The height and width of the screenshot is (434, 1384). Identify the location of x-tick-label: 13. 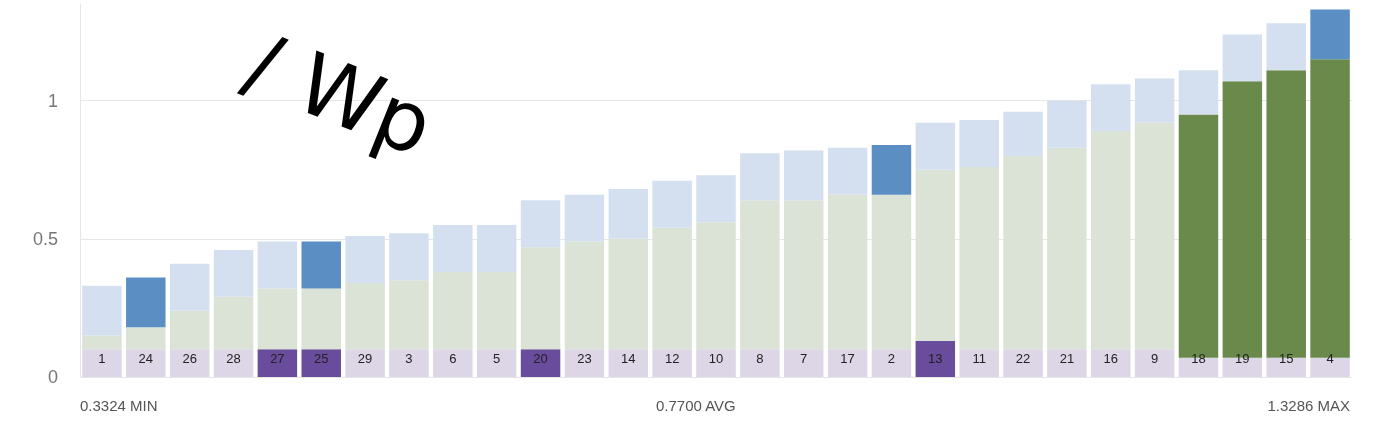
(935, 358).